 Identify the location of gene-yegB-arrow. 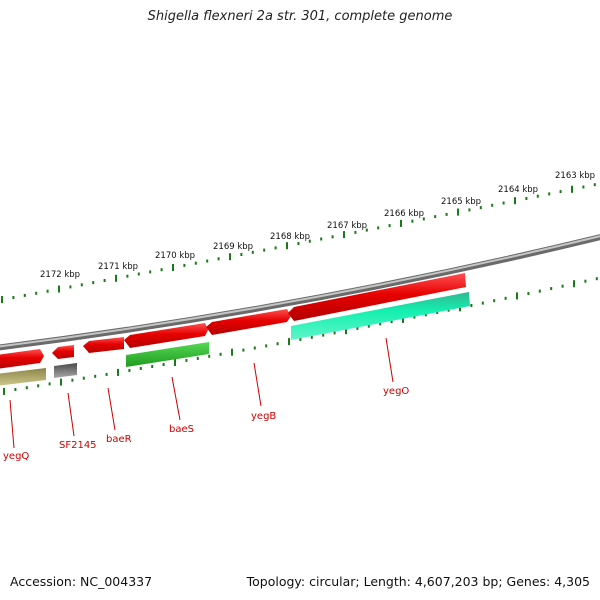
(248, 322).